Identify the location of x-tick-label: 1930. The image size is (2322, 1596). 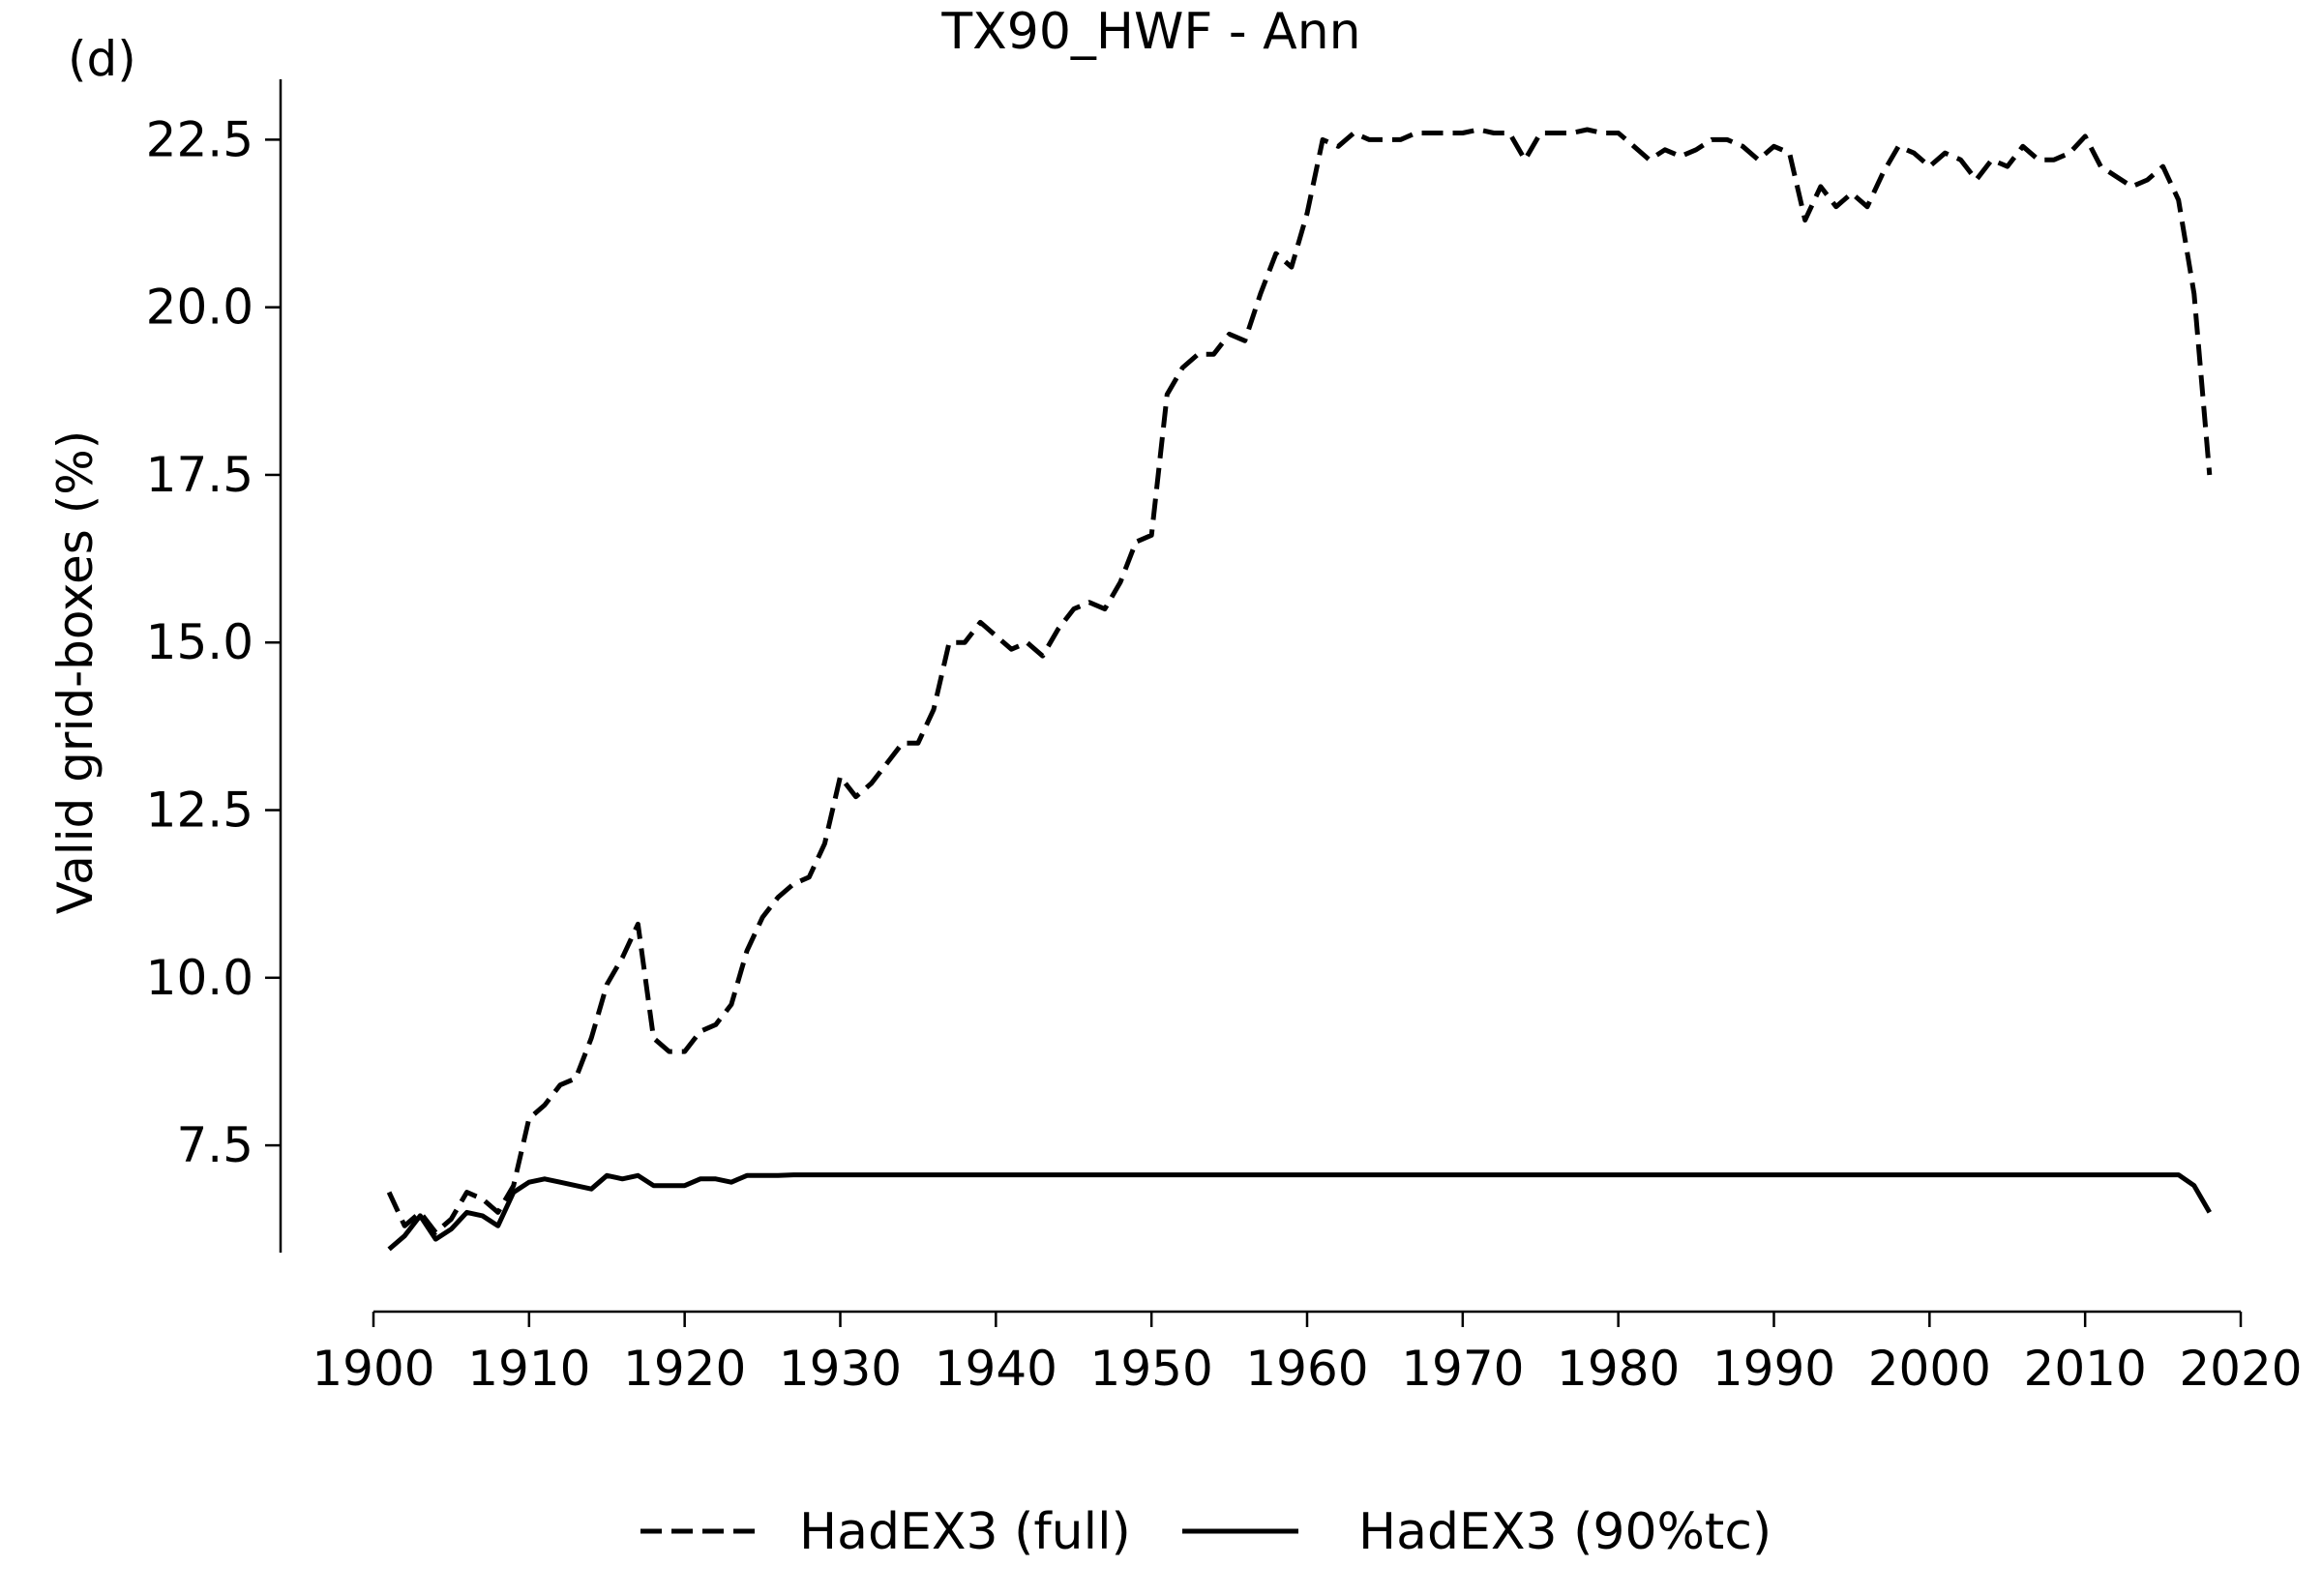
(840, 1369).